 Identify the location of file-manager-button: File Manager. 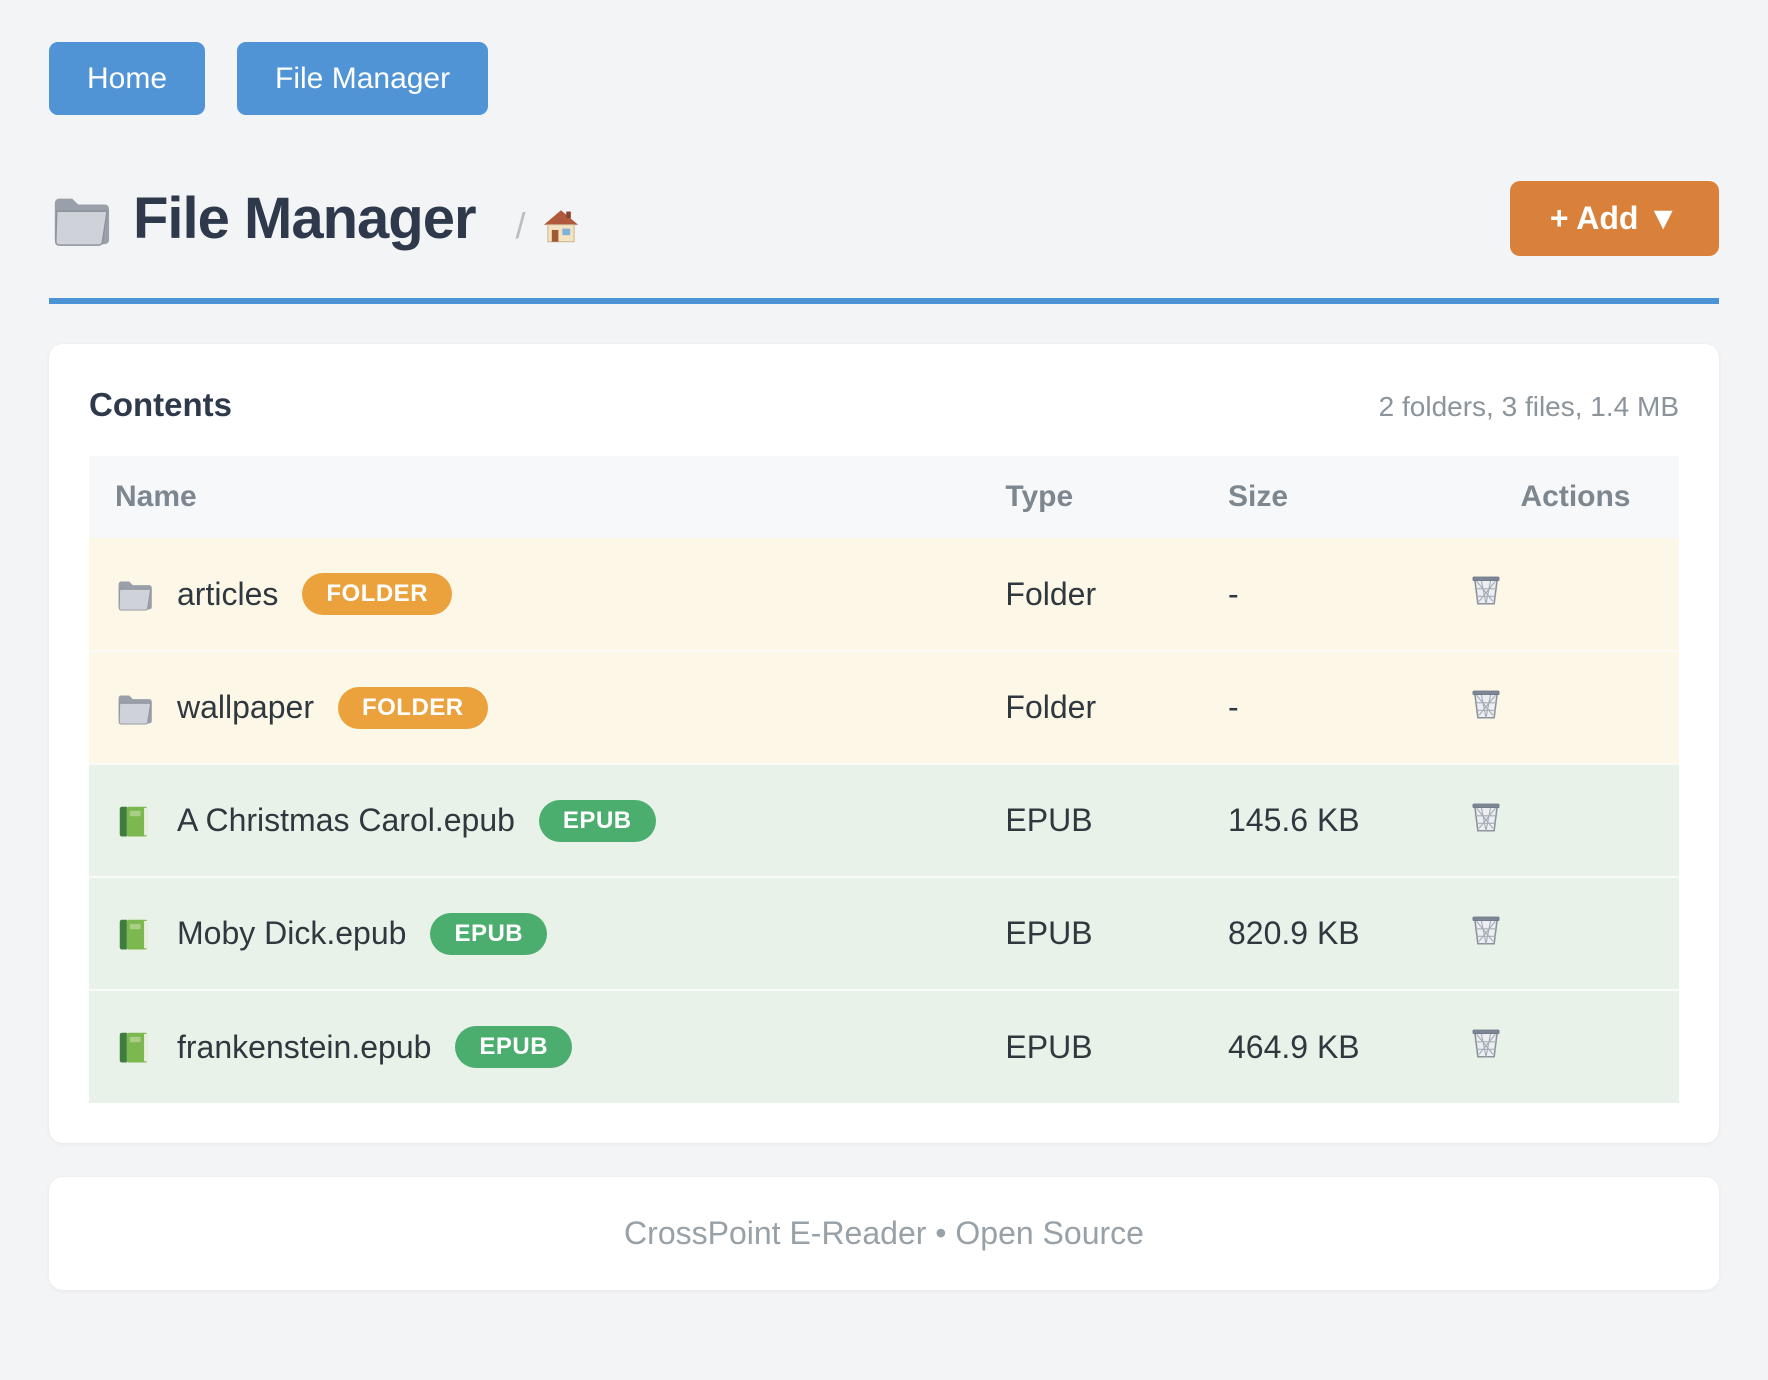
(363, 78).